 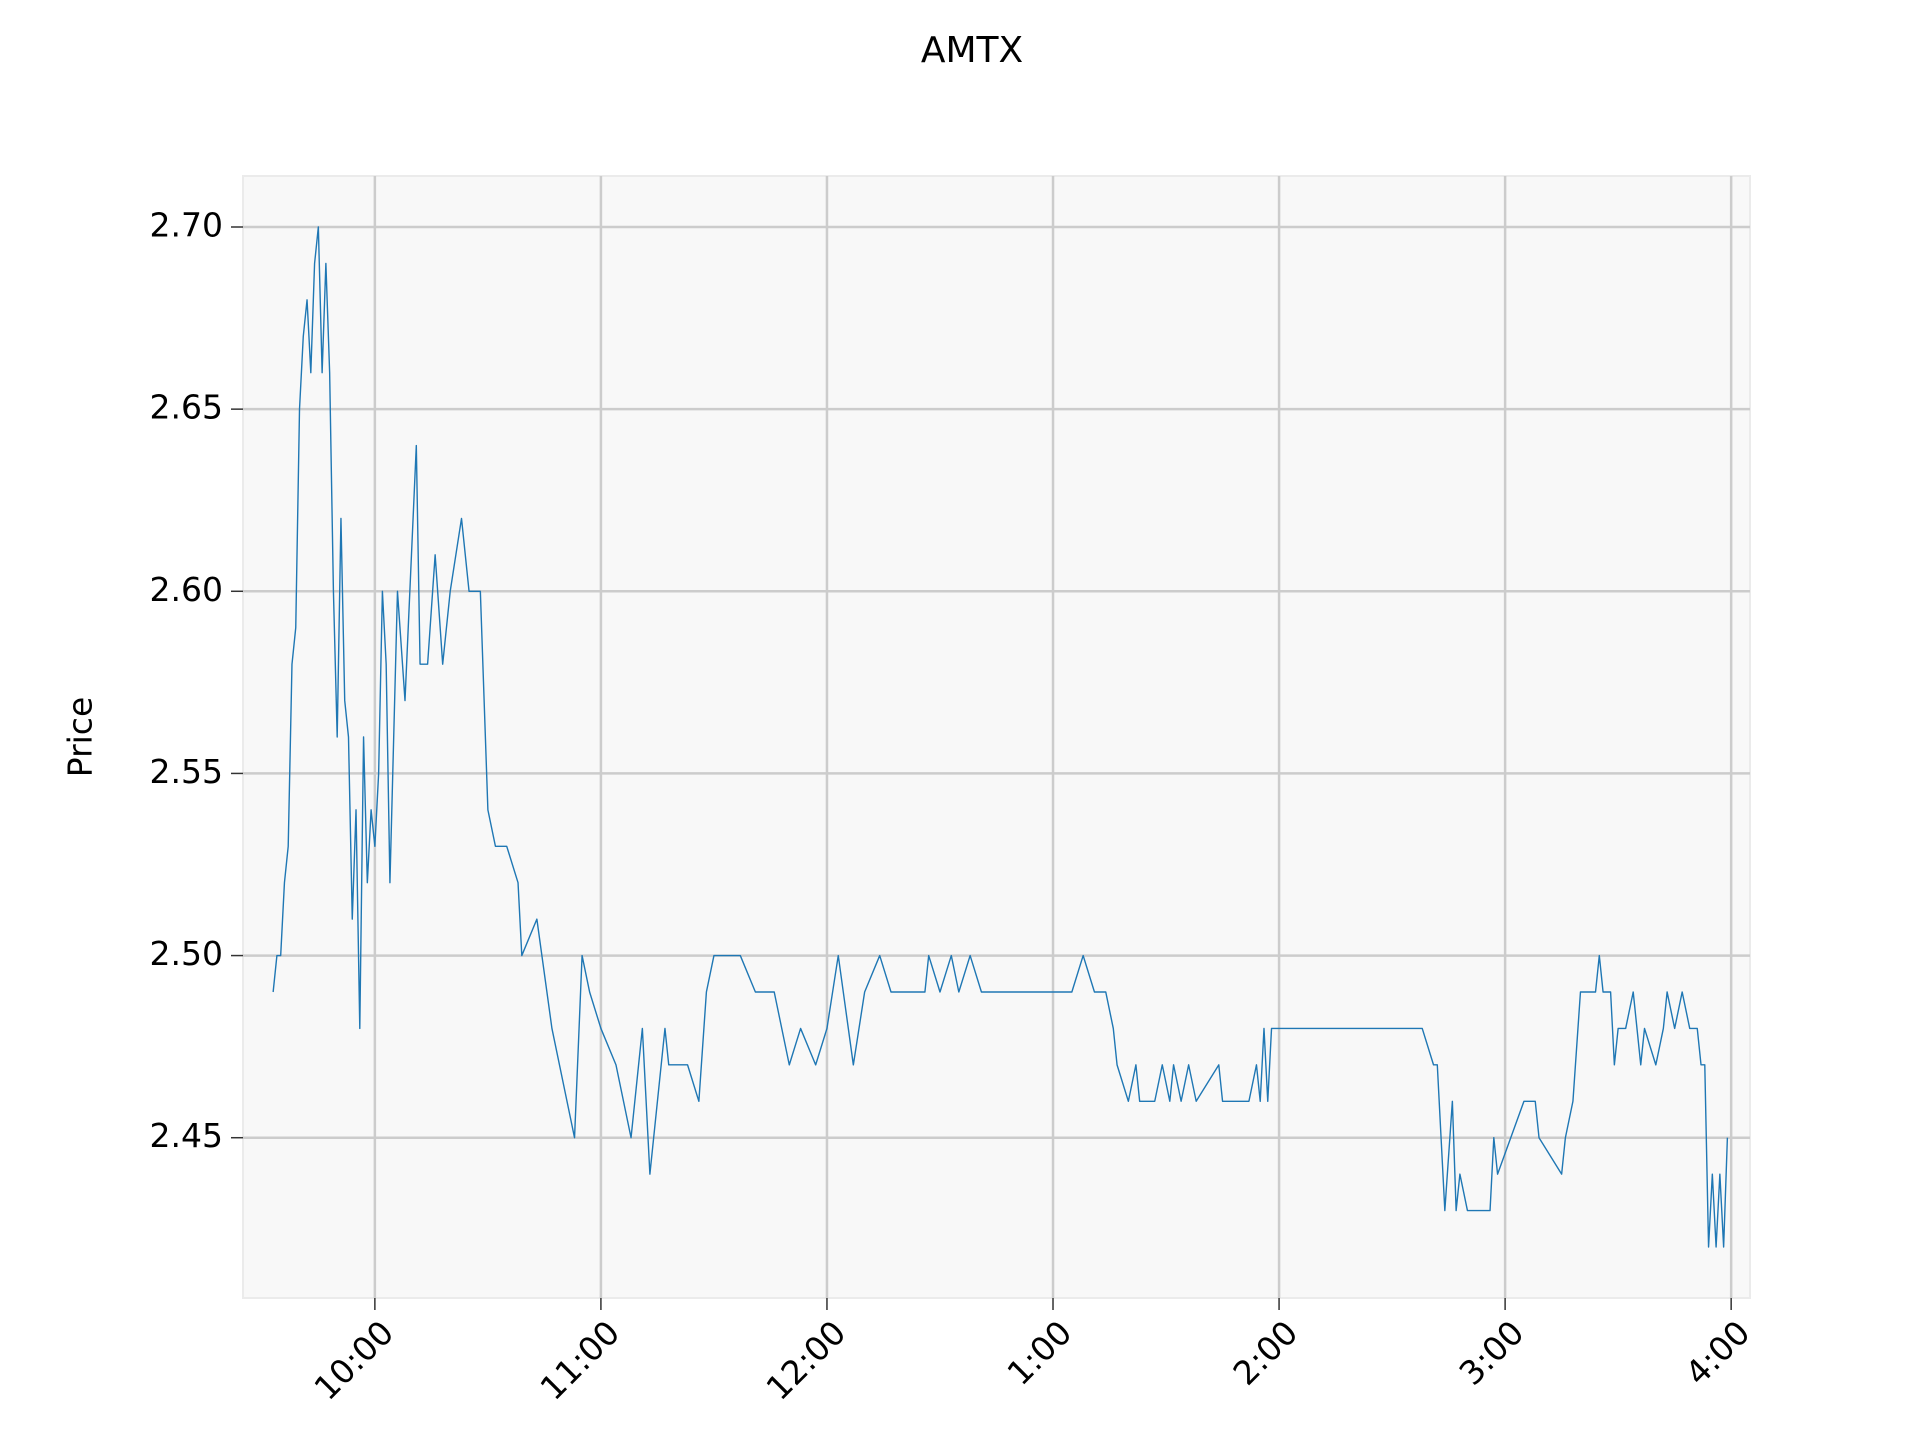 What do you see at coordinates (1492, 1353) in the screenshot?
I see `x-tick-label: 3:00` at bounding box center [1492, 1353].